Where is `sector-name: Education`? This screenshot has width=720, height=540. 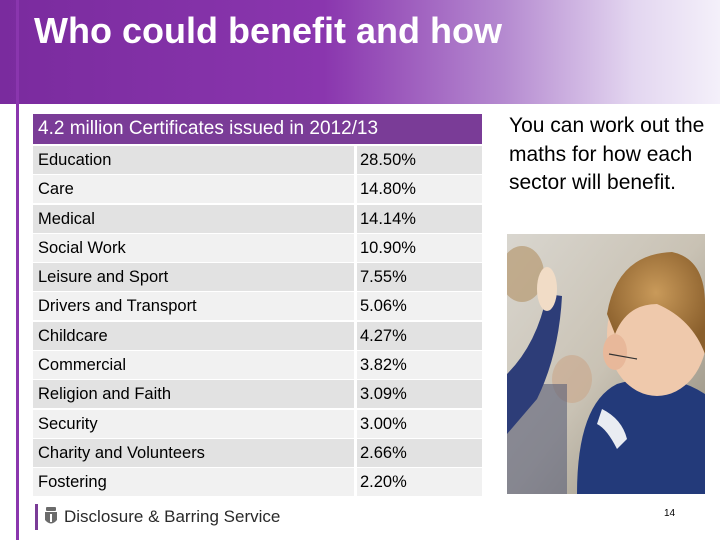 sector-name: Education is located at coordinates (193, 160).